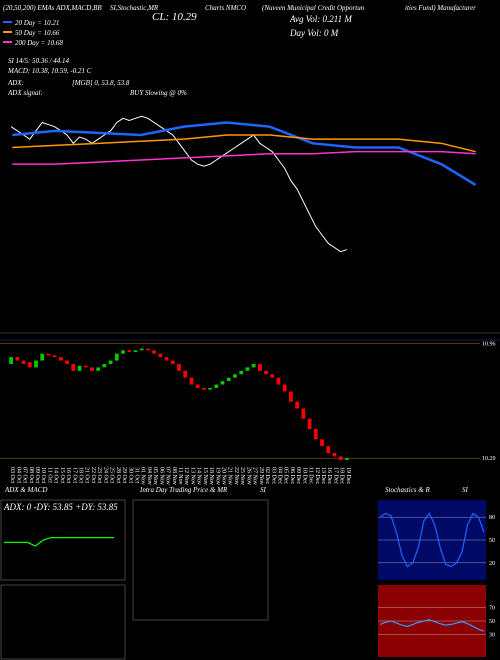 This screenshot has height=660, width=500. I want to click on y-tick-label: 10.29, so click(489, 459).